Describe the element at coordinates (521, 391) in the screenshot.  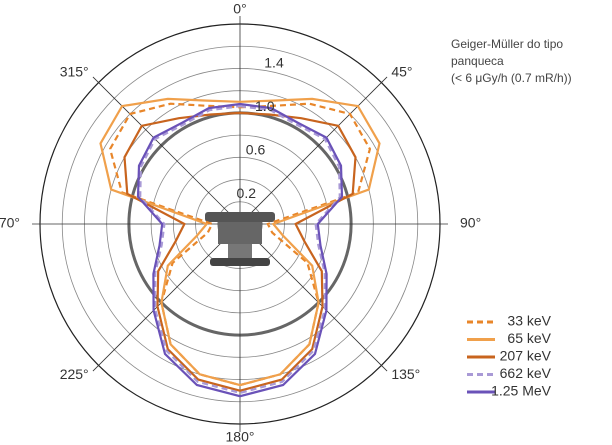
I see `legend-label: 1.25 MeV` at that location.